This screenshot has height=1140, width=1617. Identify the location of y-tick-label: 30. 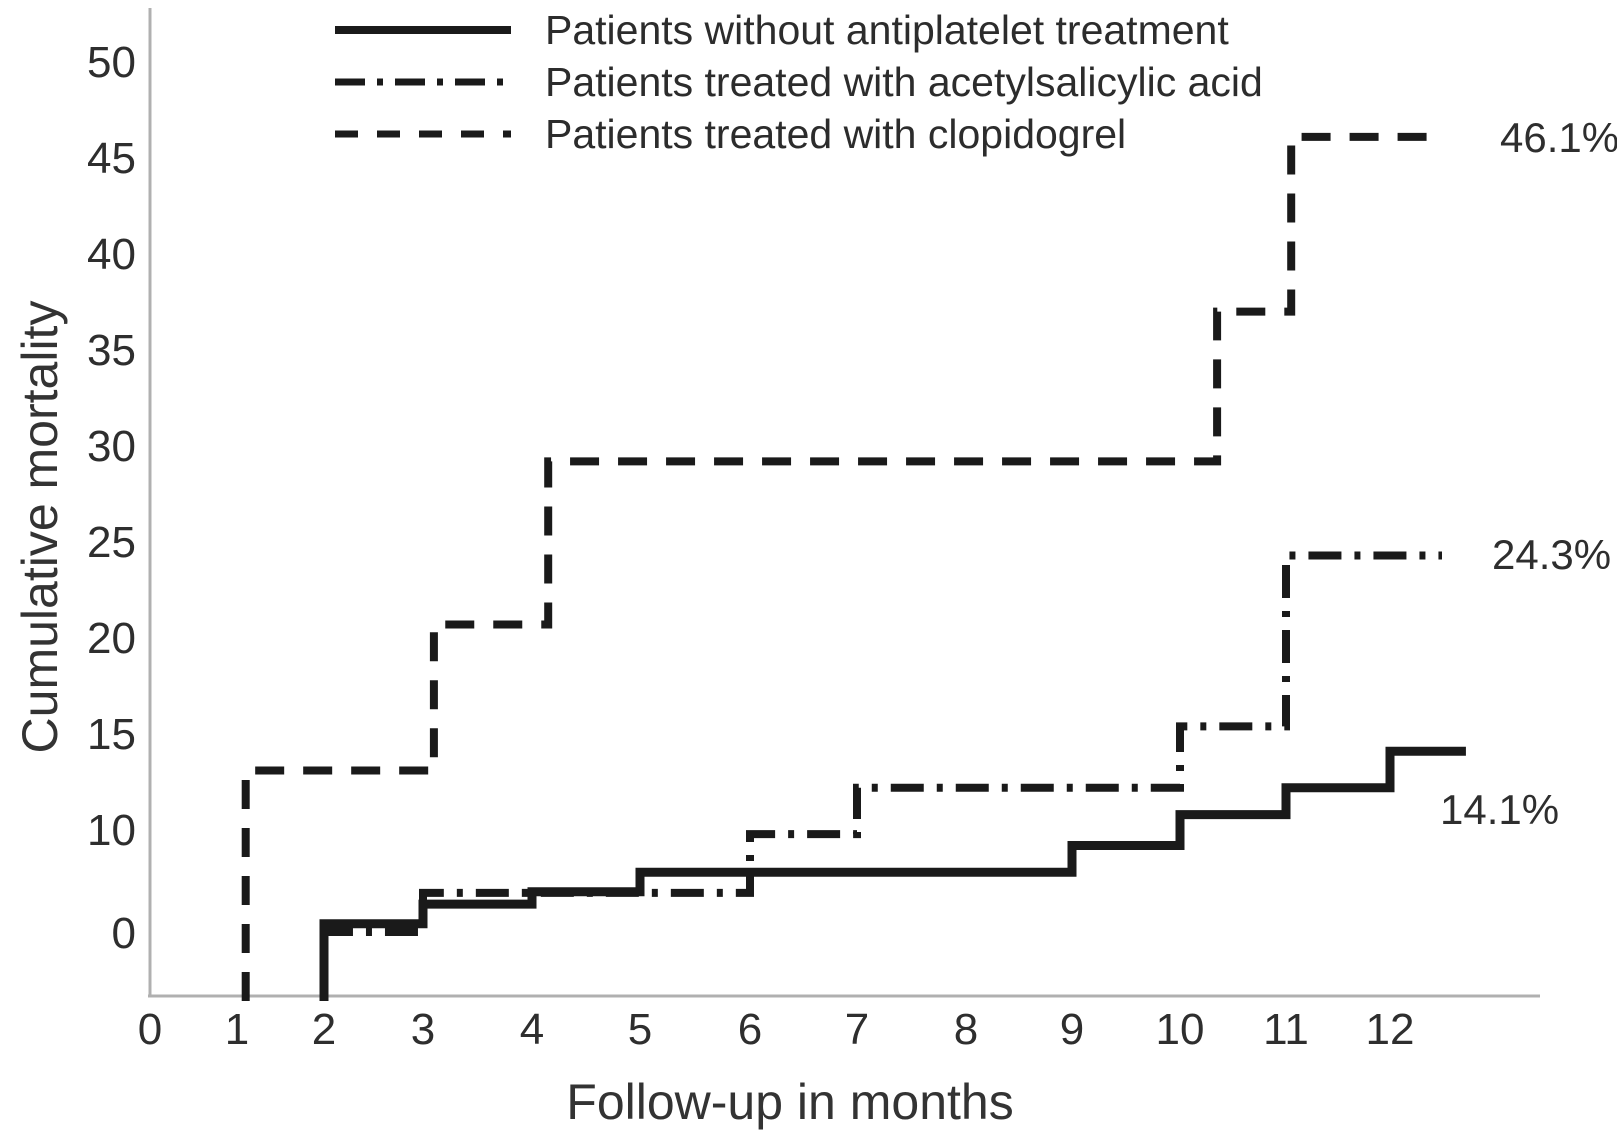
(111, 446).